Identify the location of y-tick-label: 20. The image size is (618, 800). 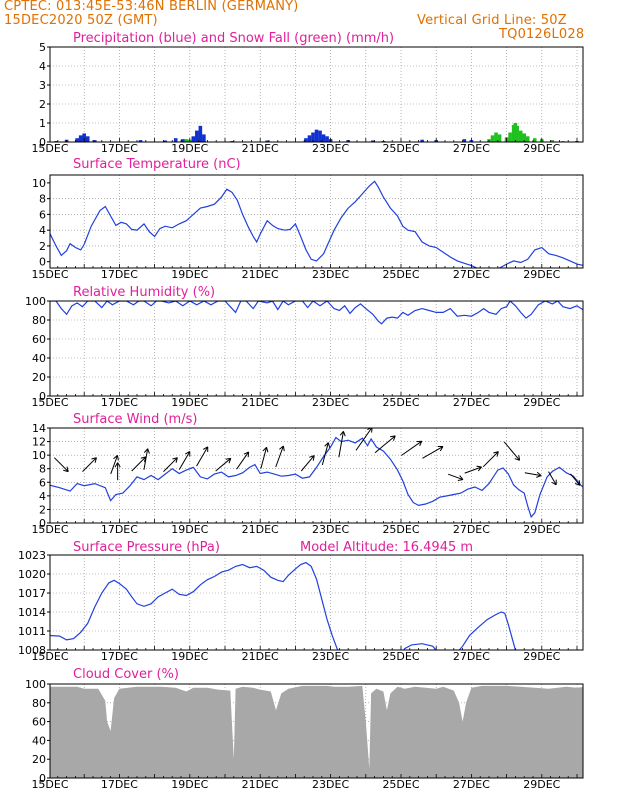
(39, 377).